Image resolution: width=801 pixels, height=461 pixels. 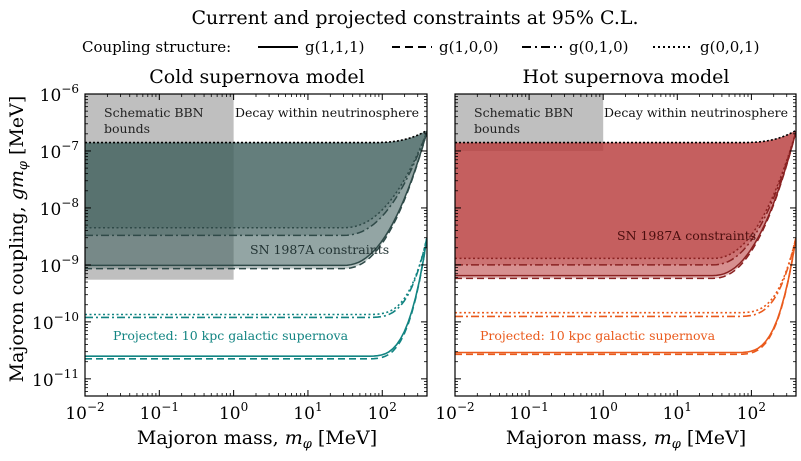 I want to click on legend-title: Coupling structure:, so click(x=156, y=47).